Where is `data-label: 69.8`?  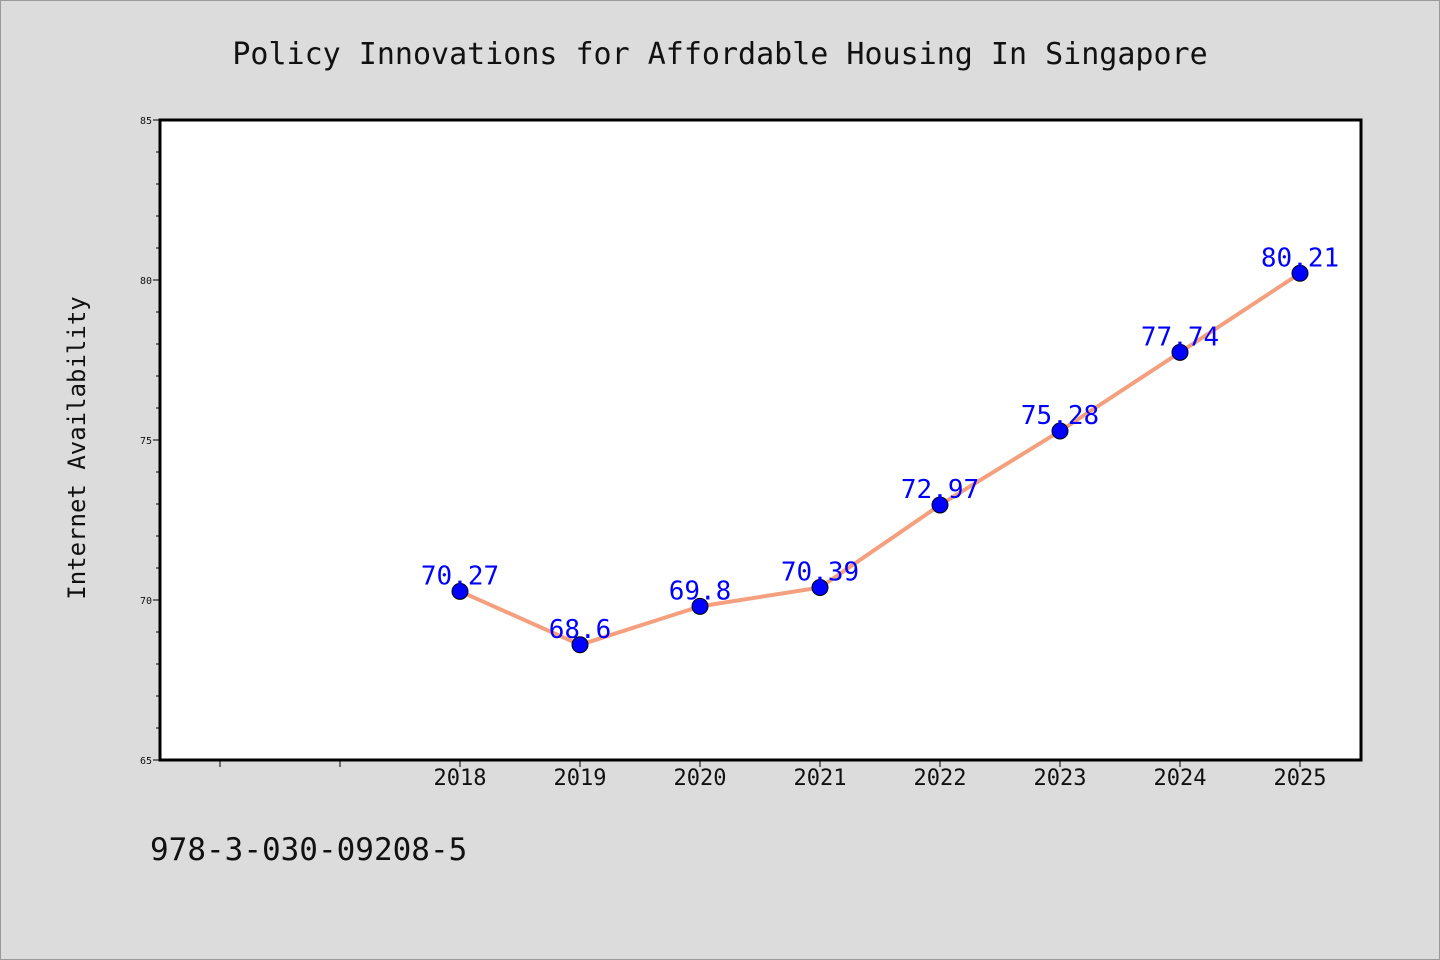
data-label: 69.8 is located at coordinates (700, 591).